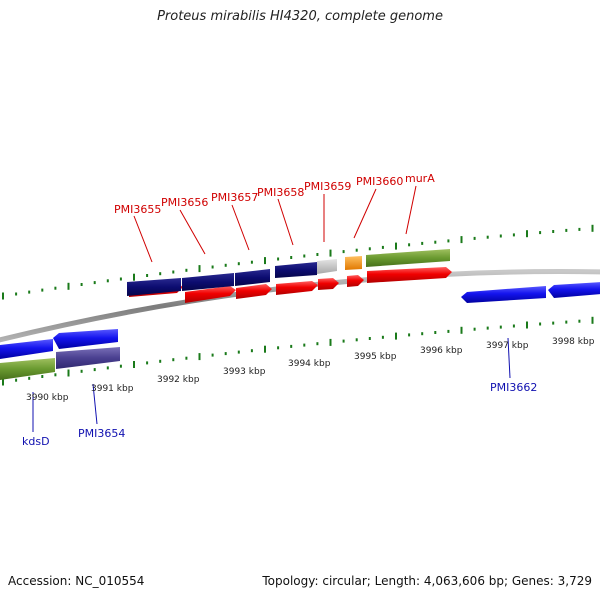  Describe the element at coordinates (47, 398) in the screenshot. I see `kbp-label: 3990 kbp` at that location.